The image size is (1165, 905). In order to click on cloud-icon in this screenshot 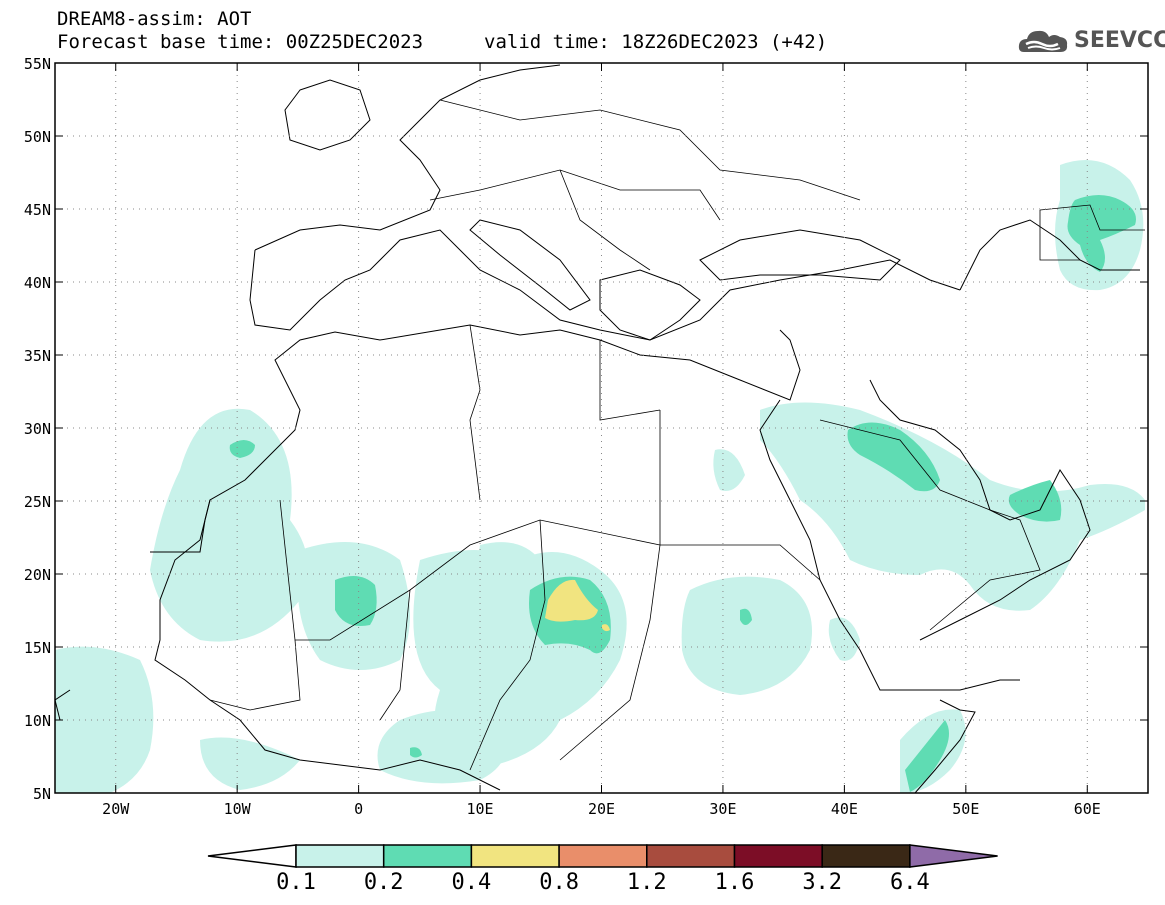, I will do `click(1043, 41)`.